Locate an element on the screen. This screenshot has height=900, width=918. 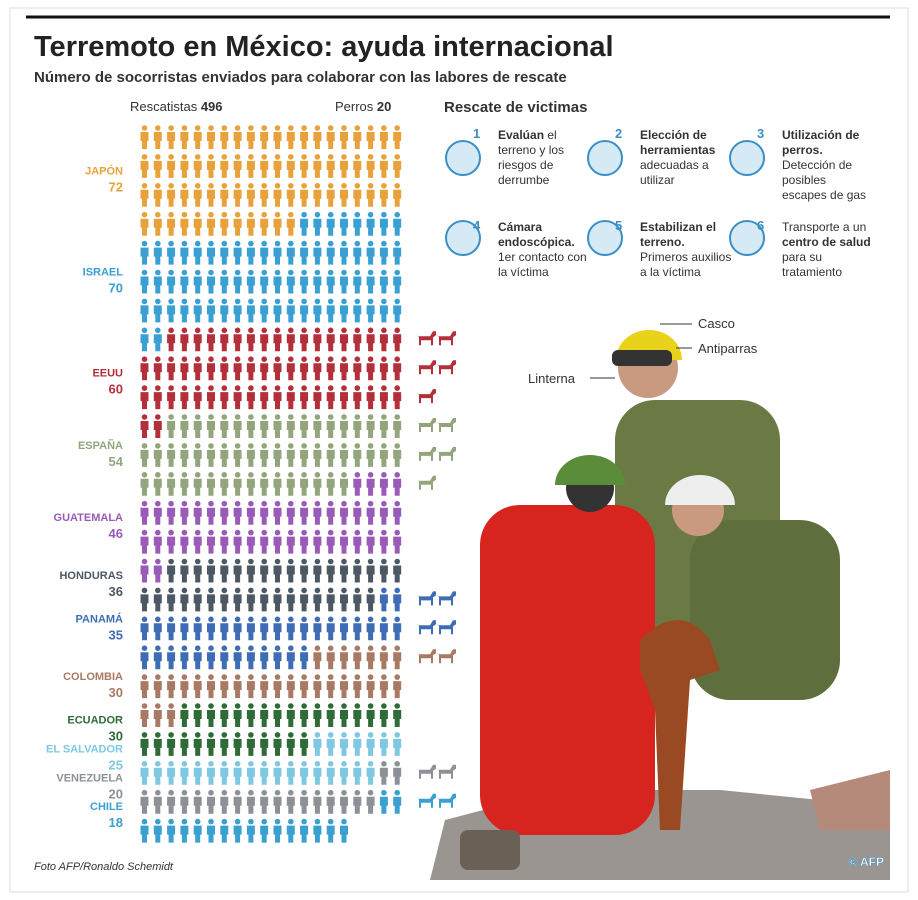
step-text-part: Transporte a un is located at coordinates (824, 227).